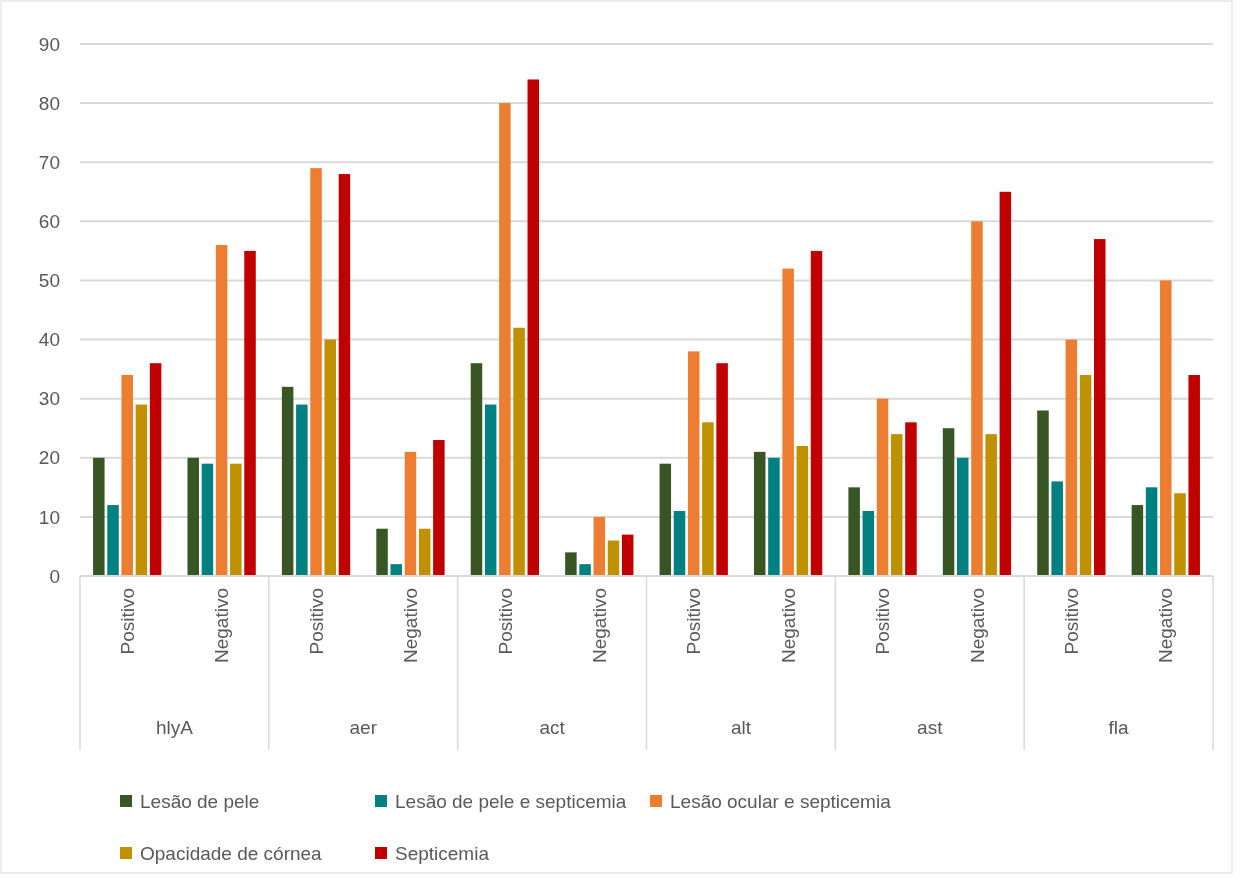 Image resolution: width=1245 pixels, height=878 pixels. What do you see at coordinates (49, 517) in the screenshot?
I see `y-tick-label: 10` at bounding box center [49, 517].